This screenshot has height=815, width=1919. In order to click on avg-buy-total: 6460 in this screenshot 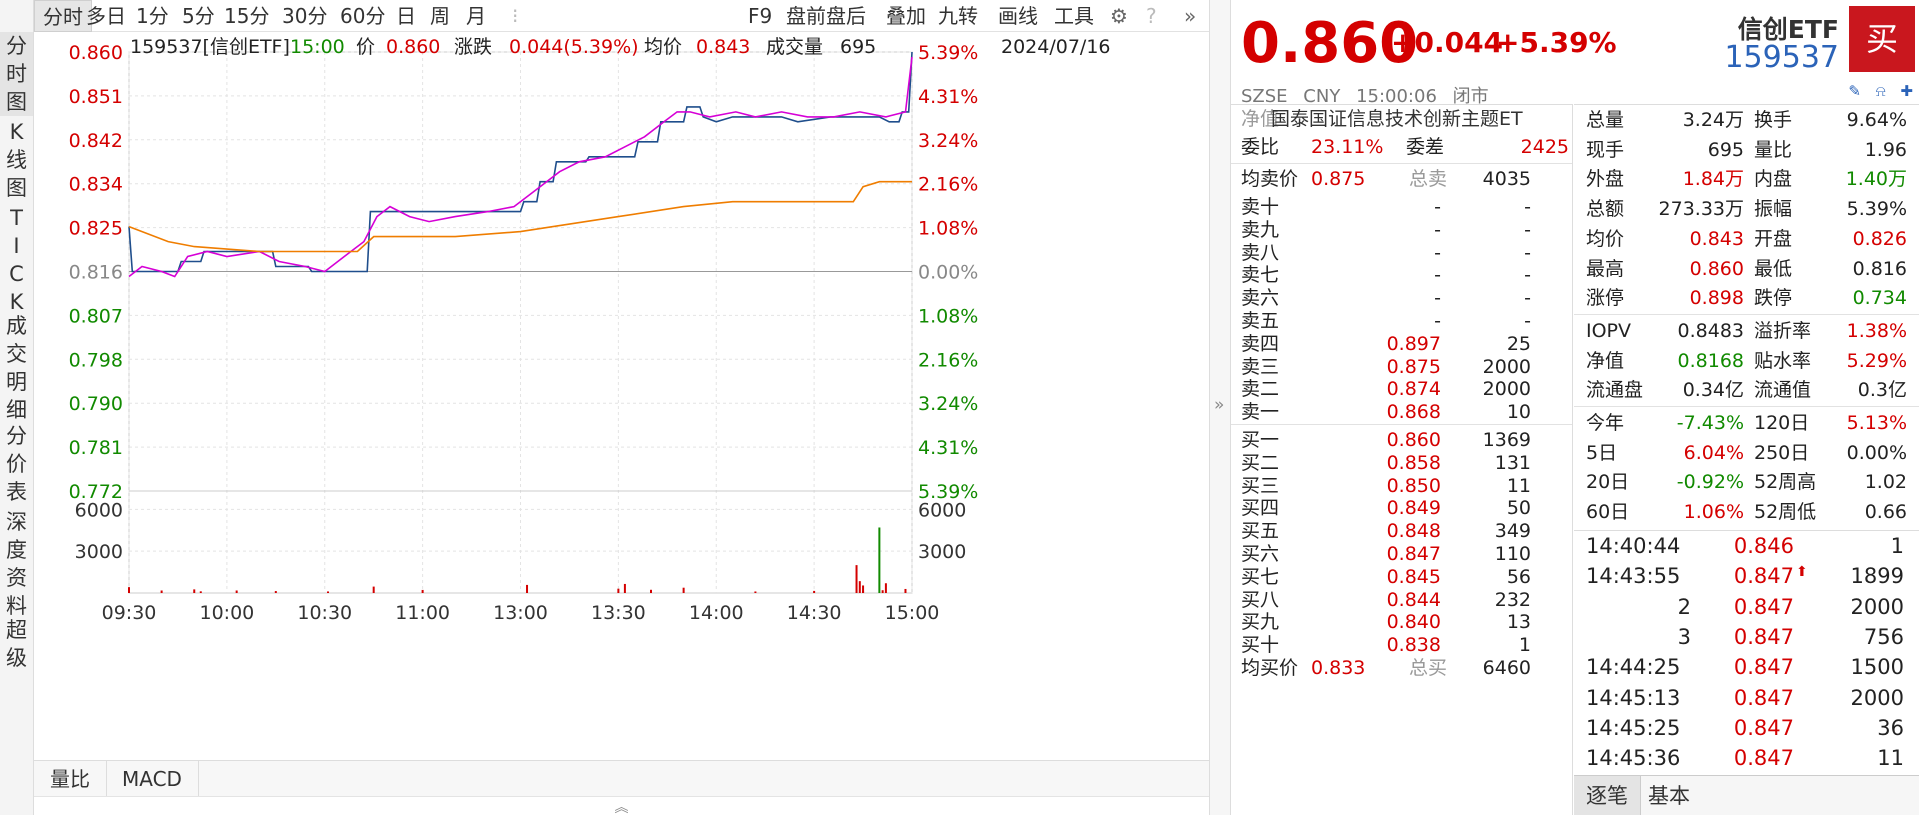, I will do `click(1506, 668)`.